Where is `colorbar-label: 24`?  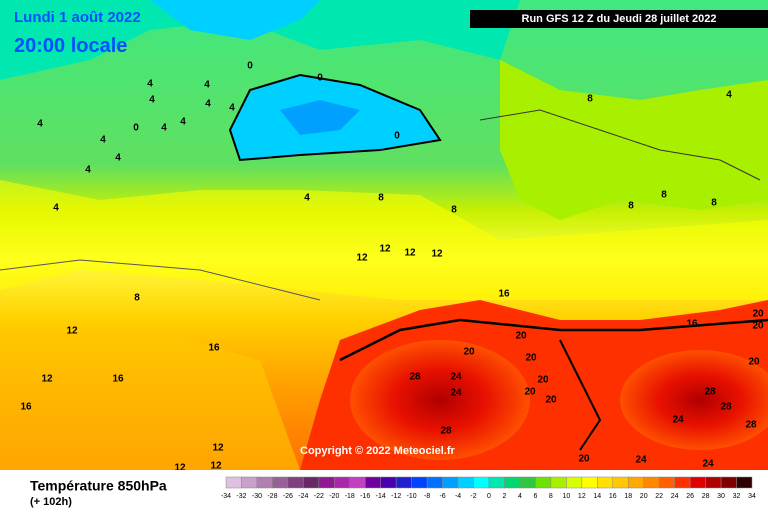 colorbar-label: 24 is located at coordinates (675, 496).